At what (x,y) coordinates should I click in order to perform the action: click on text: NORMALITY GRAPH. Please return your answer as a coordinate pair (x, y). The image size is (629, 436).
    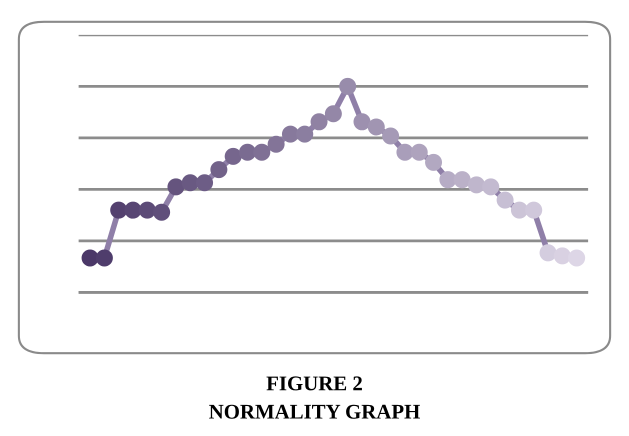
    Looking at the image, I should click on (314, 411).